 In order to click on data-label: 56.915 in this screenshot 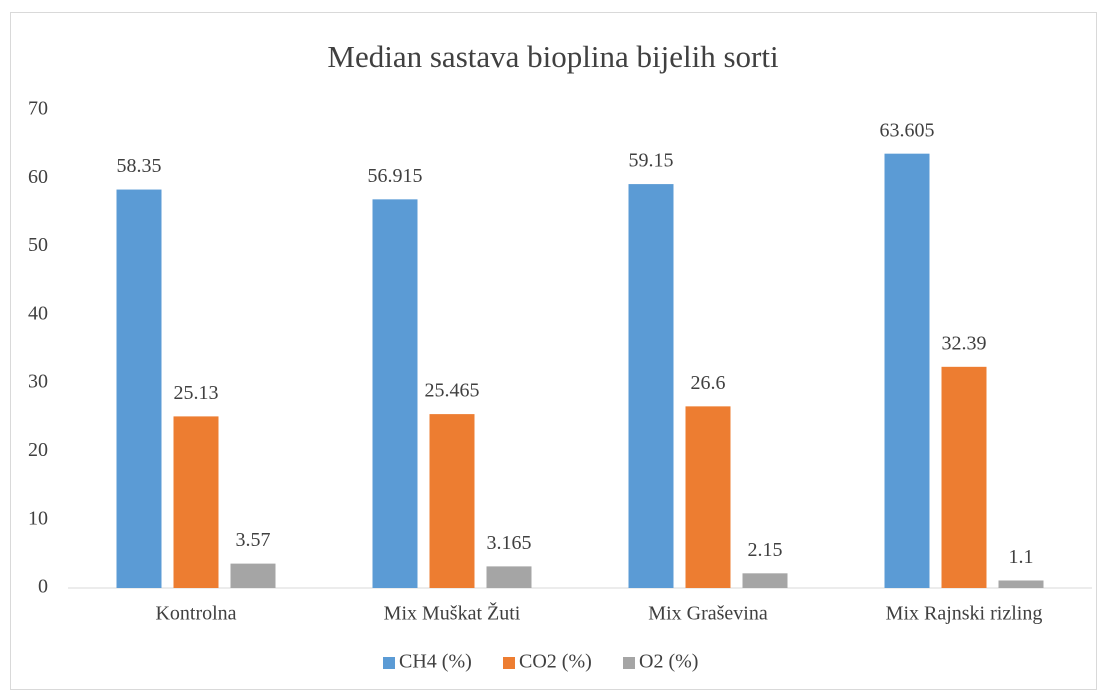, I will do `click(395, 176)`.